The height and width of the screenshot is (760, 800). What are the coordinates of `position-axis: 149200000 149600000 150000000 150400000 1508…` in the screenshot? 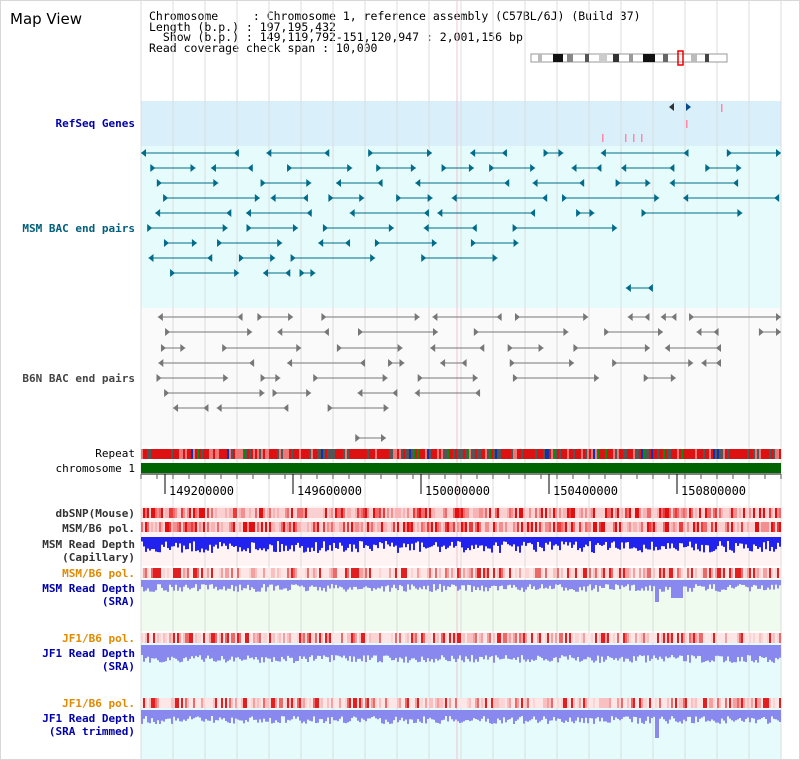 It's located at (461, 485).